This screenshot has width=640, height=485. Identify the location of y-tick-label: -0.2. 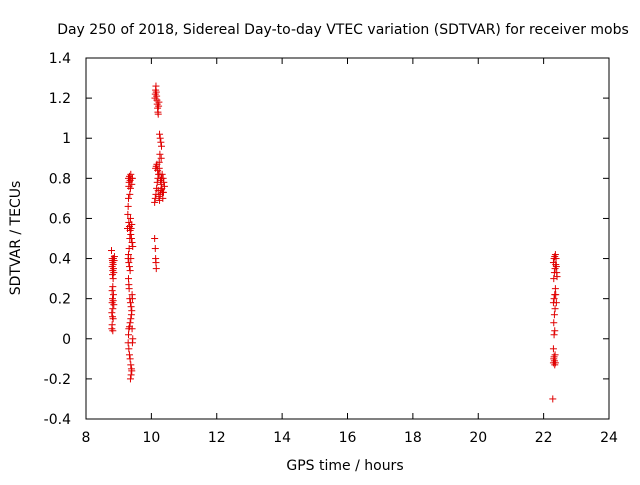
(57, 380).